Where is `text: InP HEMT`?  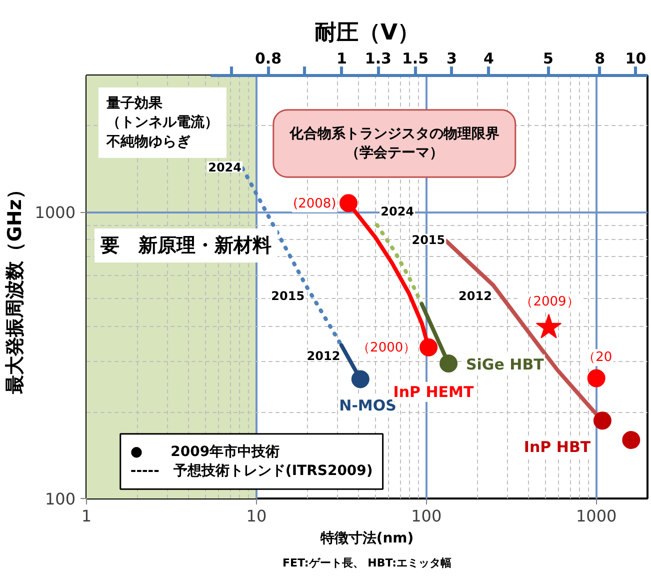 text: InP HEMT is located at coordinates (433, 391).